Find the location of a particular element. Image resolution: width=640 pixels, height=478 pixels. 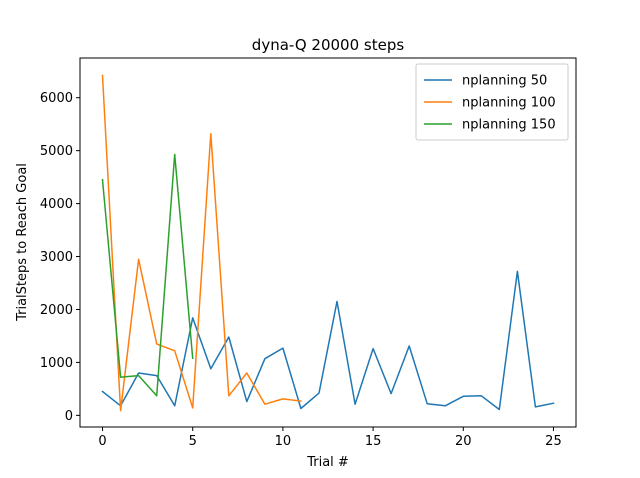

x-tick-label: 5 is located at coordinates (193, 441).